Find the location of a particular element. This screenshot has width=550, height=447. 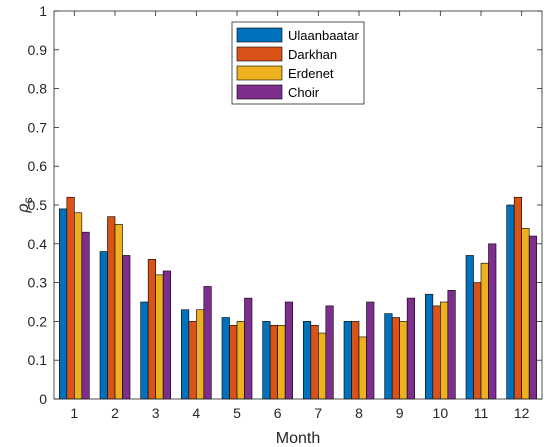

y-tick-label: 0.1 is located at coordinates (38, 360).